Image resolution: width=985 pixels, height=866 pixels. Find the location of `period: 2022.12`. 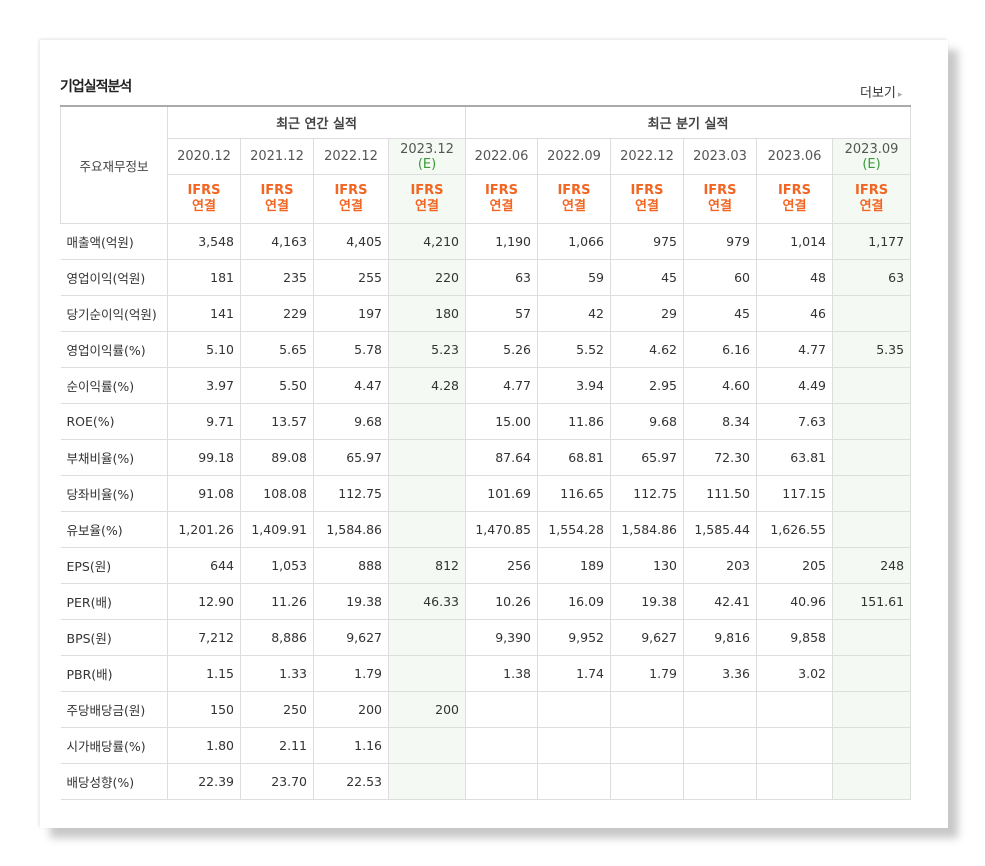

period: 2022.12 is located at coordinates (351, 156).